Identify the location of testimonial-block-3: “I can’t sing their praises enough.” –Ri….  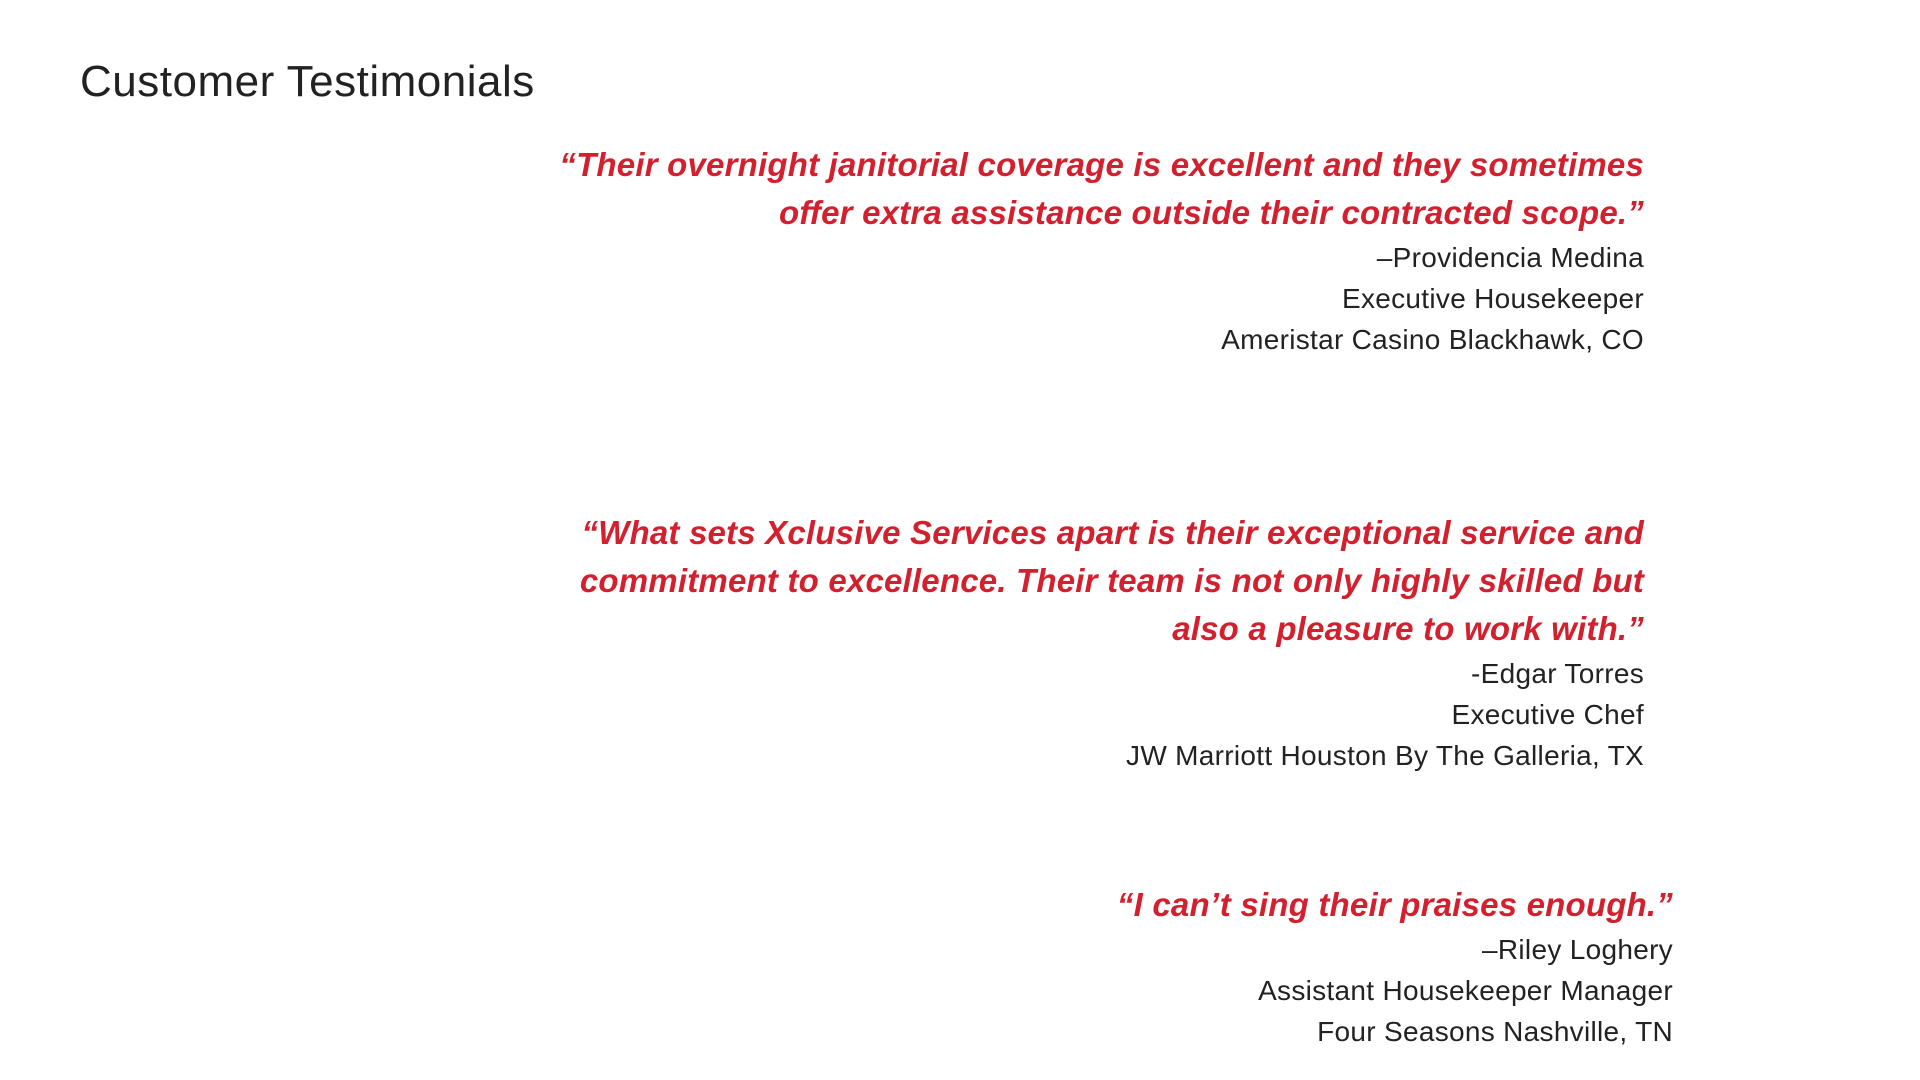
(948, 966).